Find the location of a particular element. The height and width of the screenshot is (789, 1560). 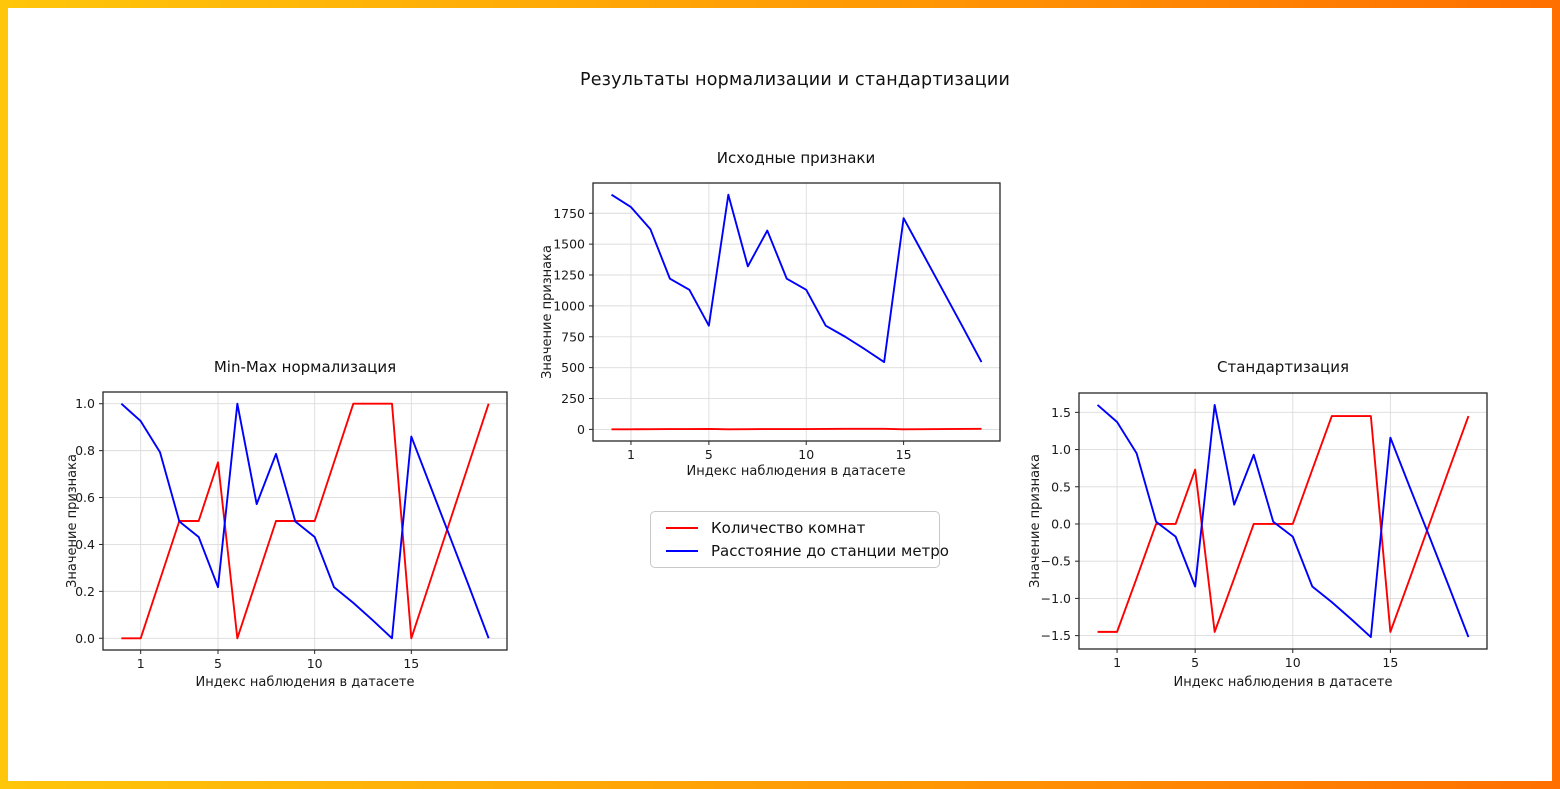

figure-title: Результаты нормализации и стандартизации is located at coordinates (795, 80).